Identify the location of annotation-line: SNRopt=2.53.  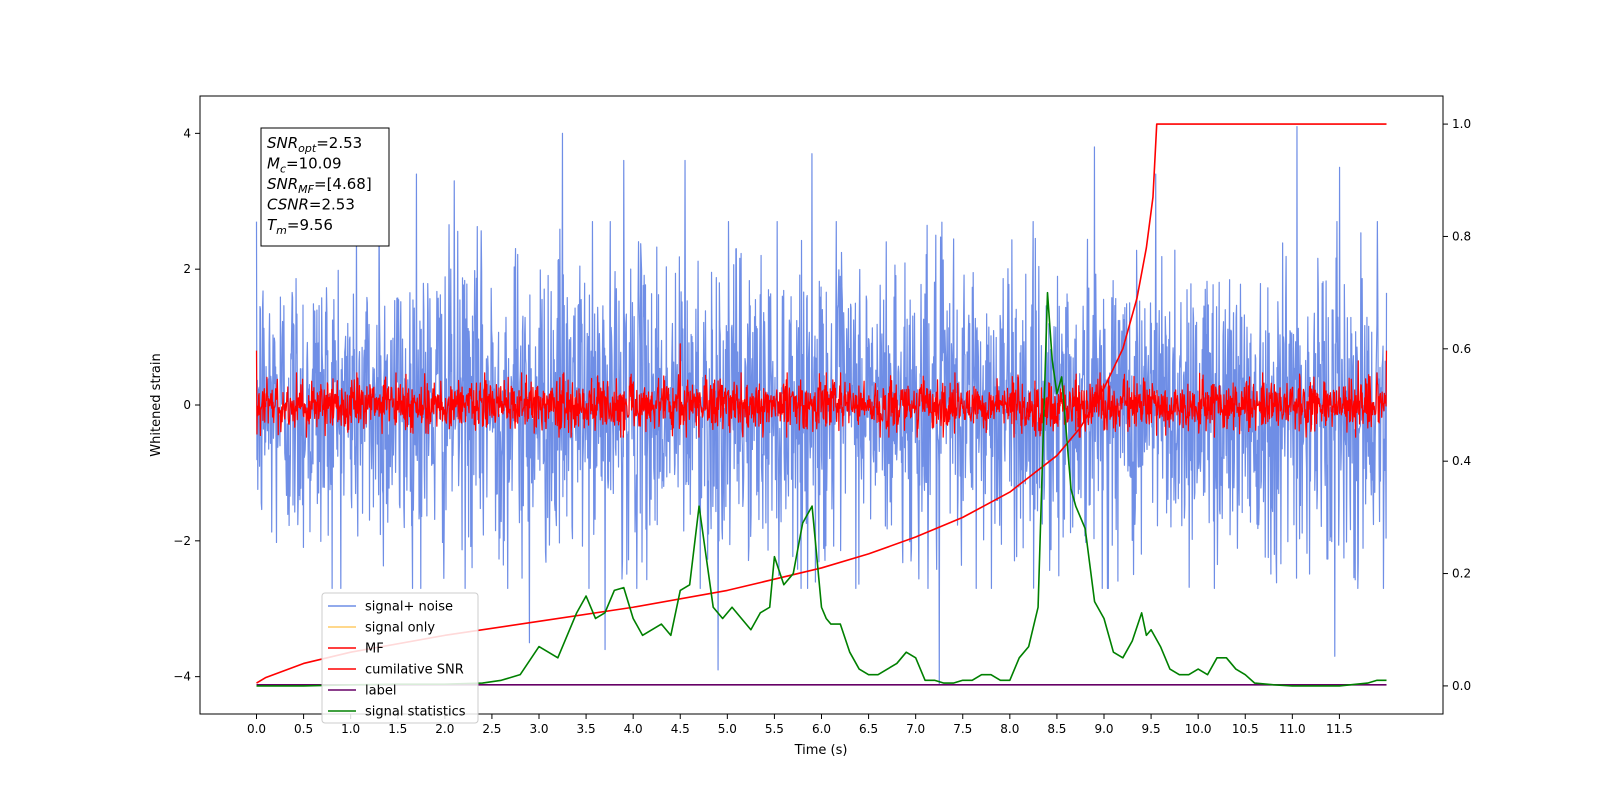
(314, 144).